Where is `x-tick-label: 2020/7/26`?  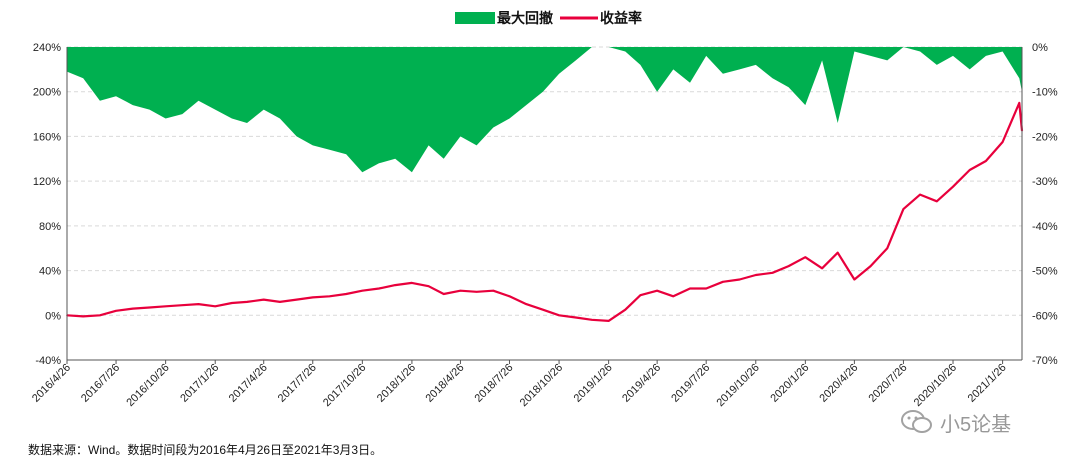 x-tick-label: 2020/7/26 is located at coordinates (887, 383).